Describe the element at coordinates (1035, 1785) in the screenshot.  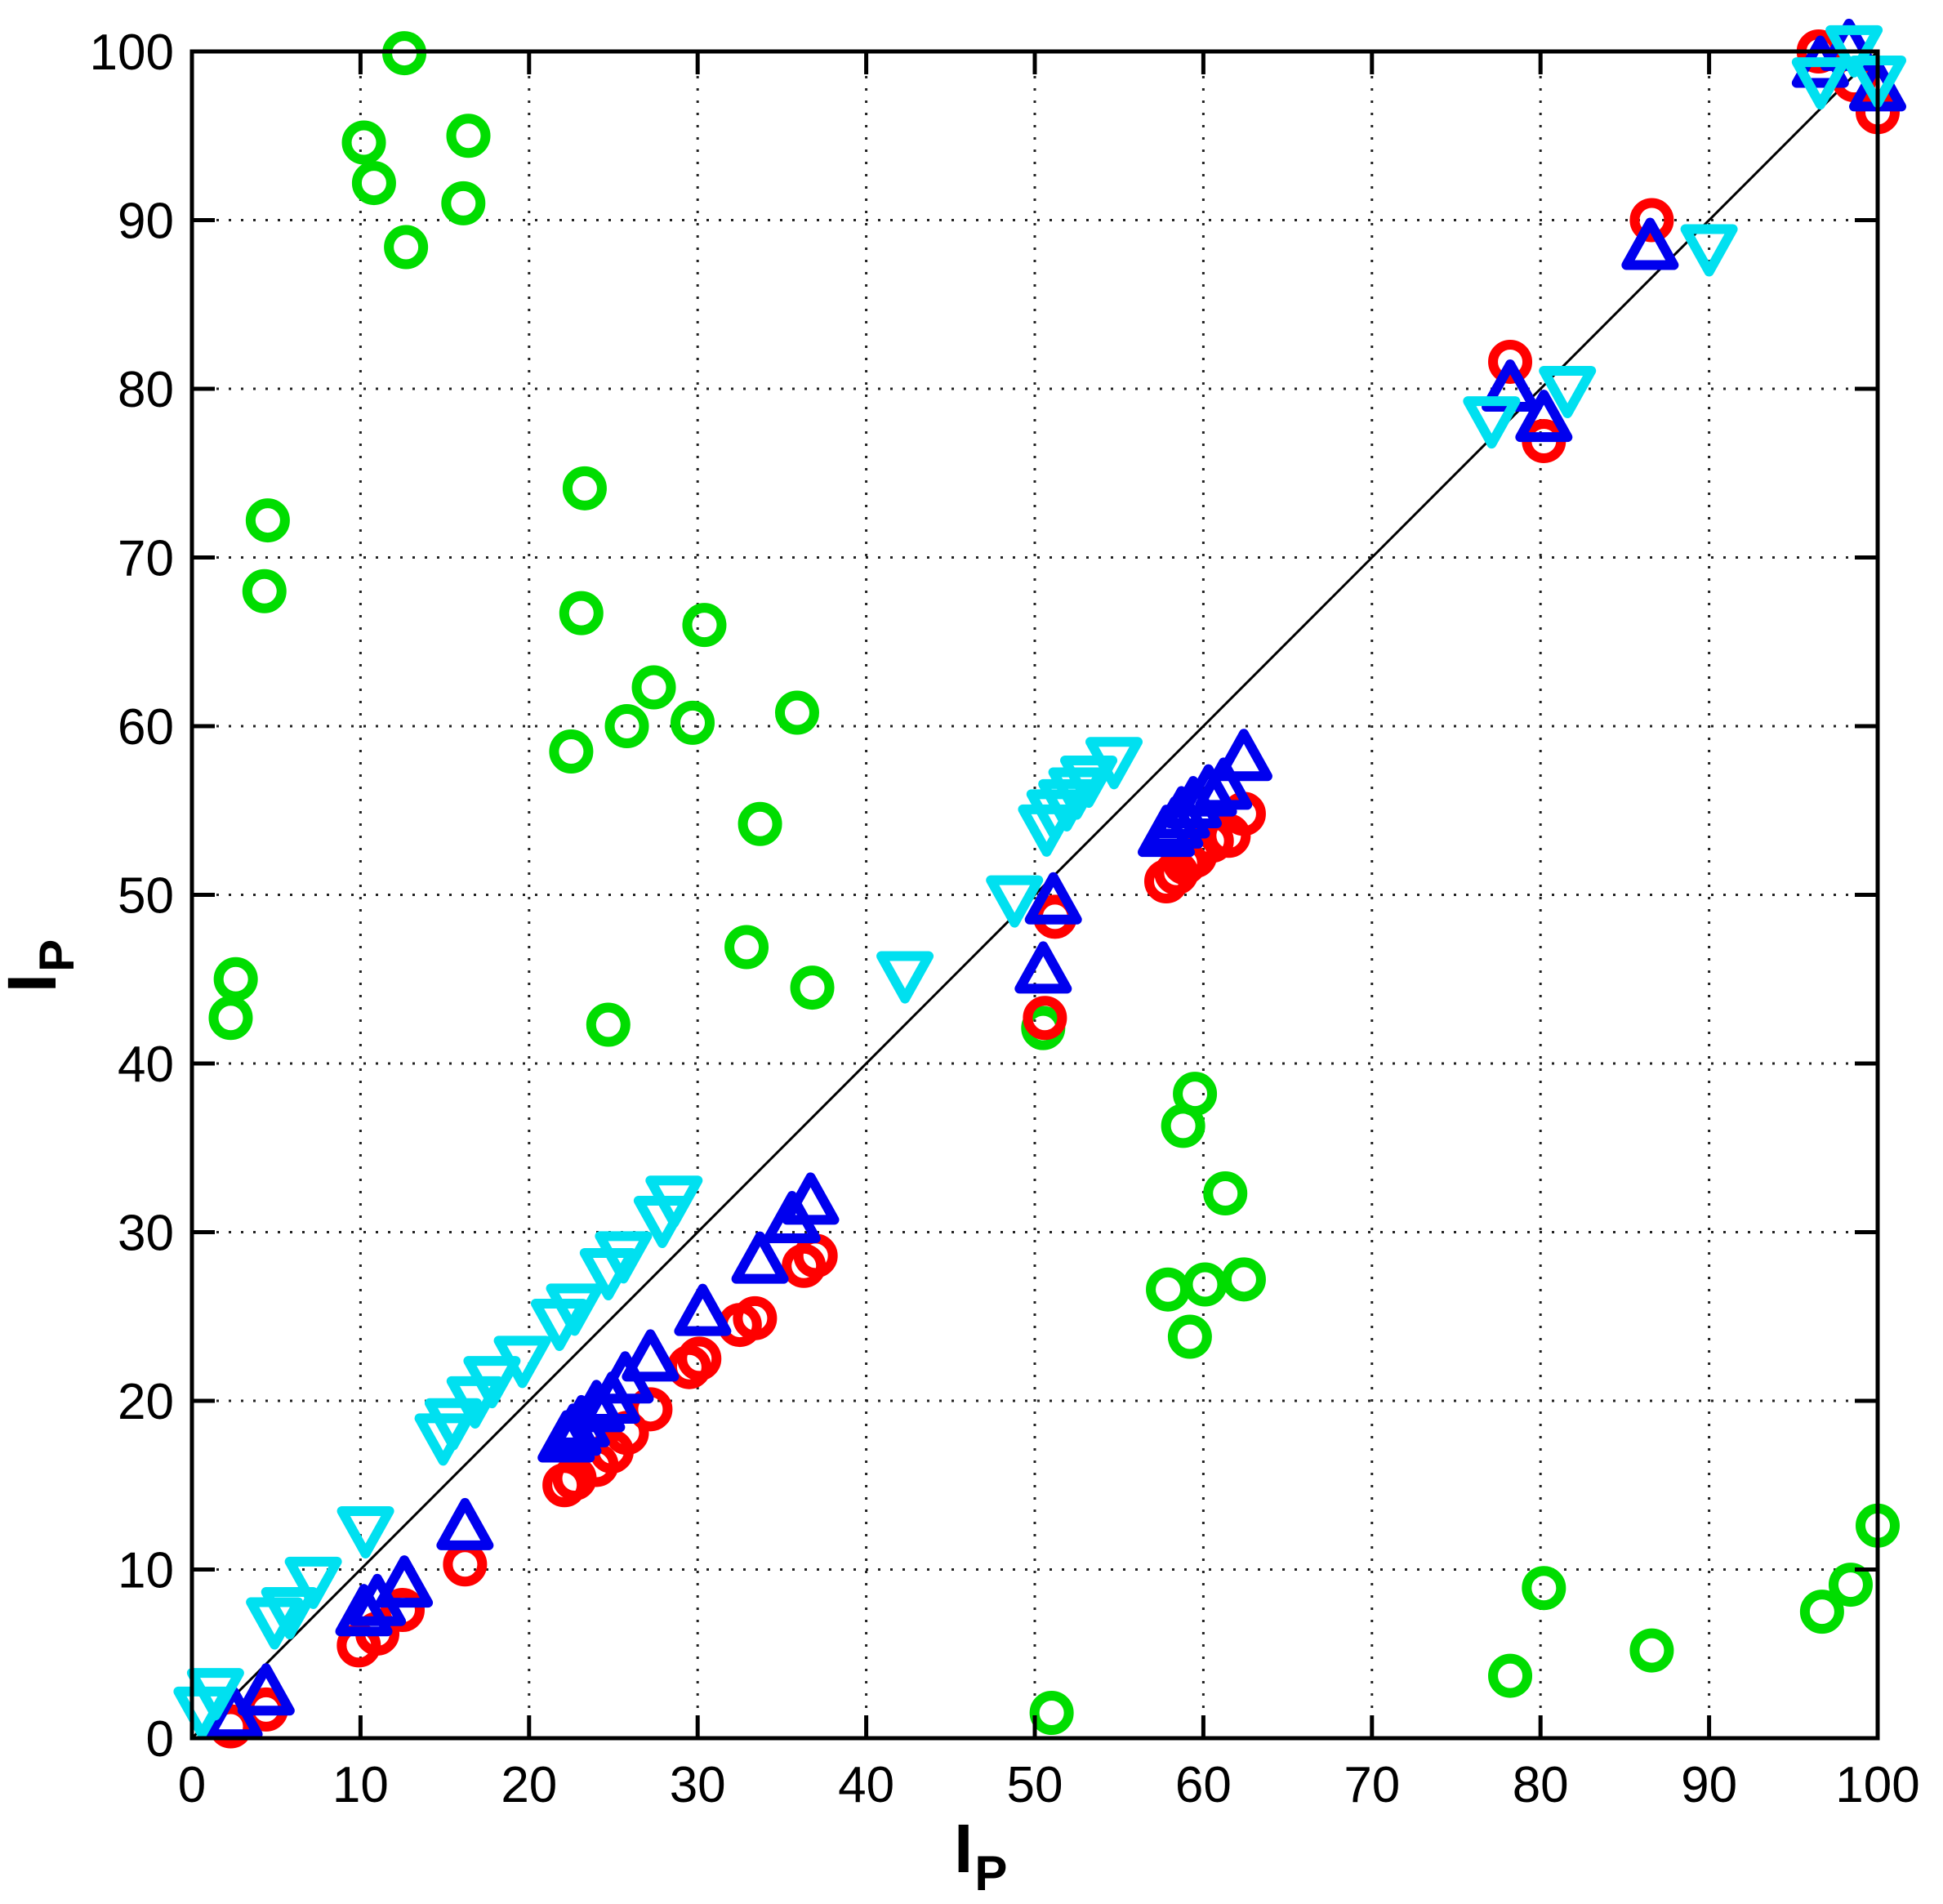
I see `x-tick-label: 50` at that location.